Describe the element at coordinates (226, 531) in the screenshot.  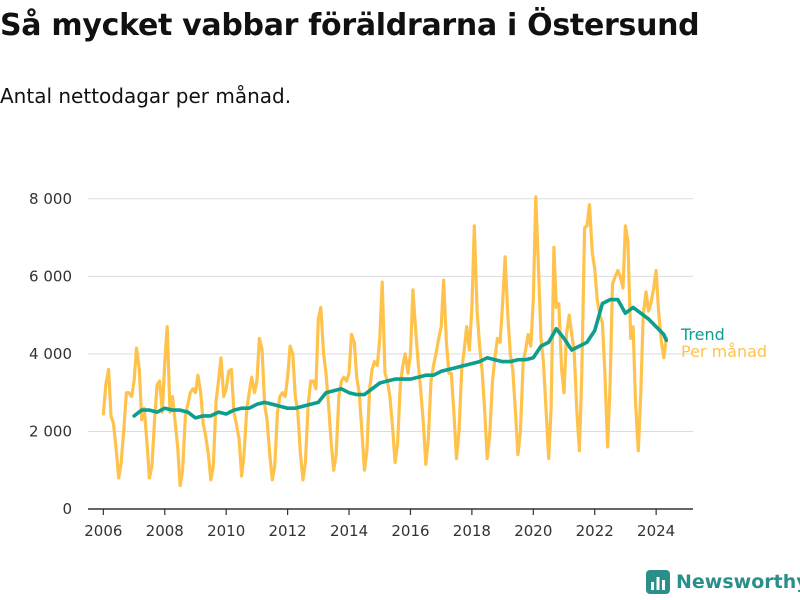
I see `x-tick-label: 2010` at that location.